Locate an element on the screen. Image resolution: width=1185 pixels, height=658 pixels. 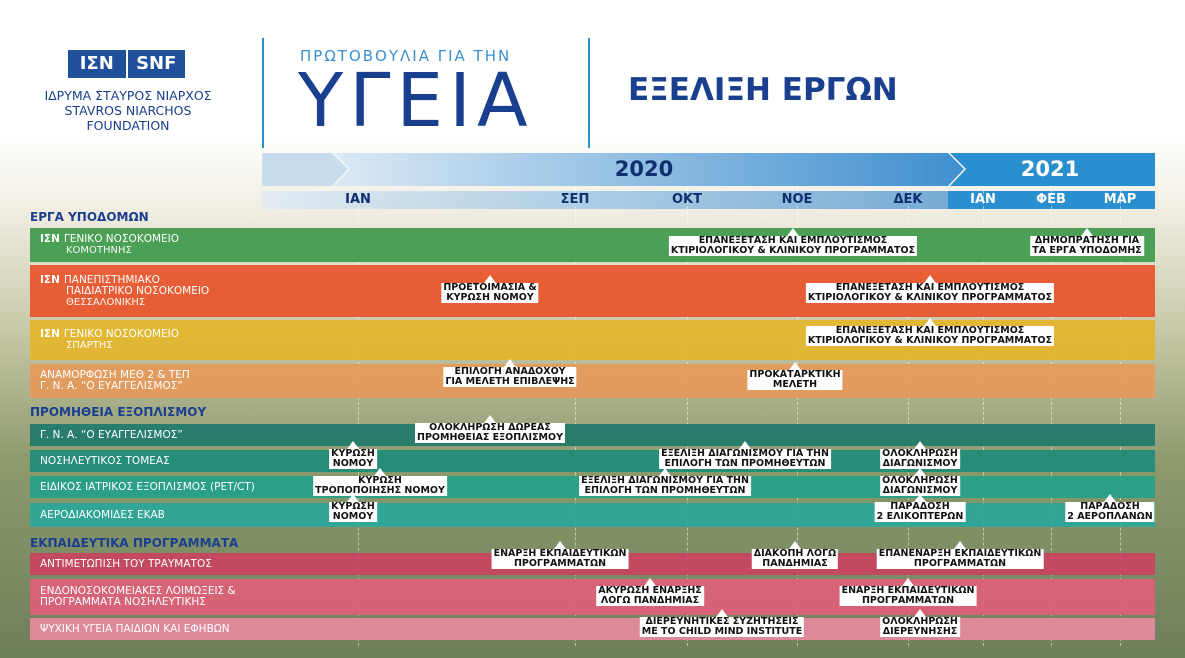
milestone-label: ΕΠΙΛΟΓΗ ΑΝΑΔΟΧΟΥ ΓΙΑ ΜΕΛΕΤΗ ΕΠΙΒΛΕΨΗΣ is located at coordinates (510, 376).